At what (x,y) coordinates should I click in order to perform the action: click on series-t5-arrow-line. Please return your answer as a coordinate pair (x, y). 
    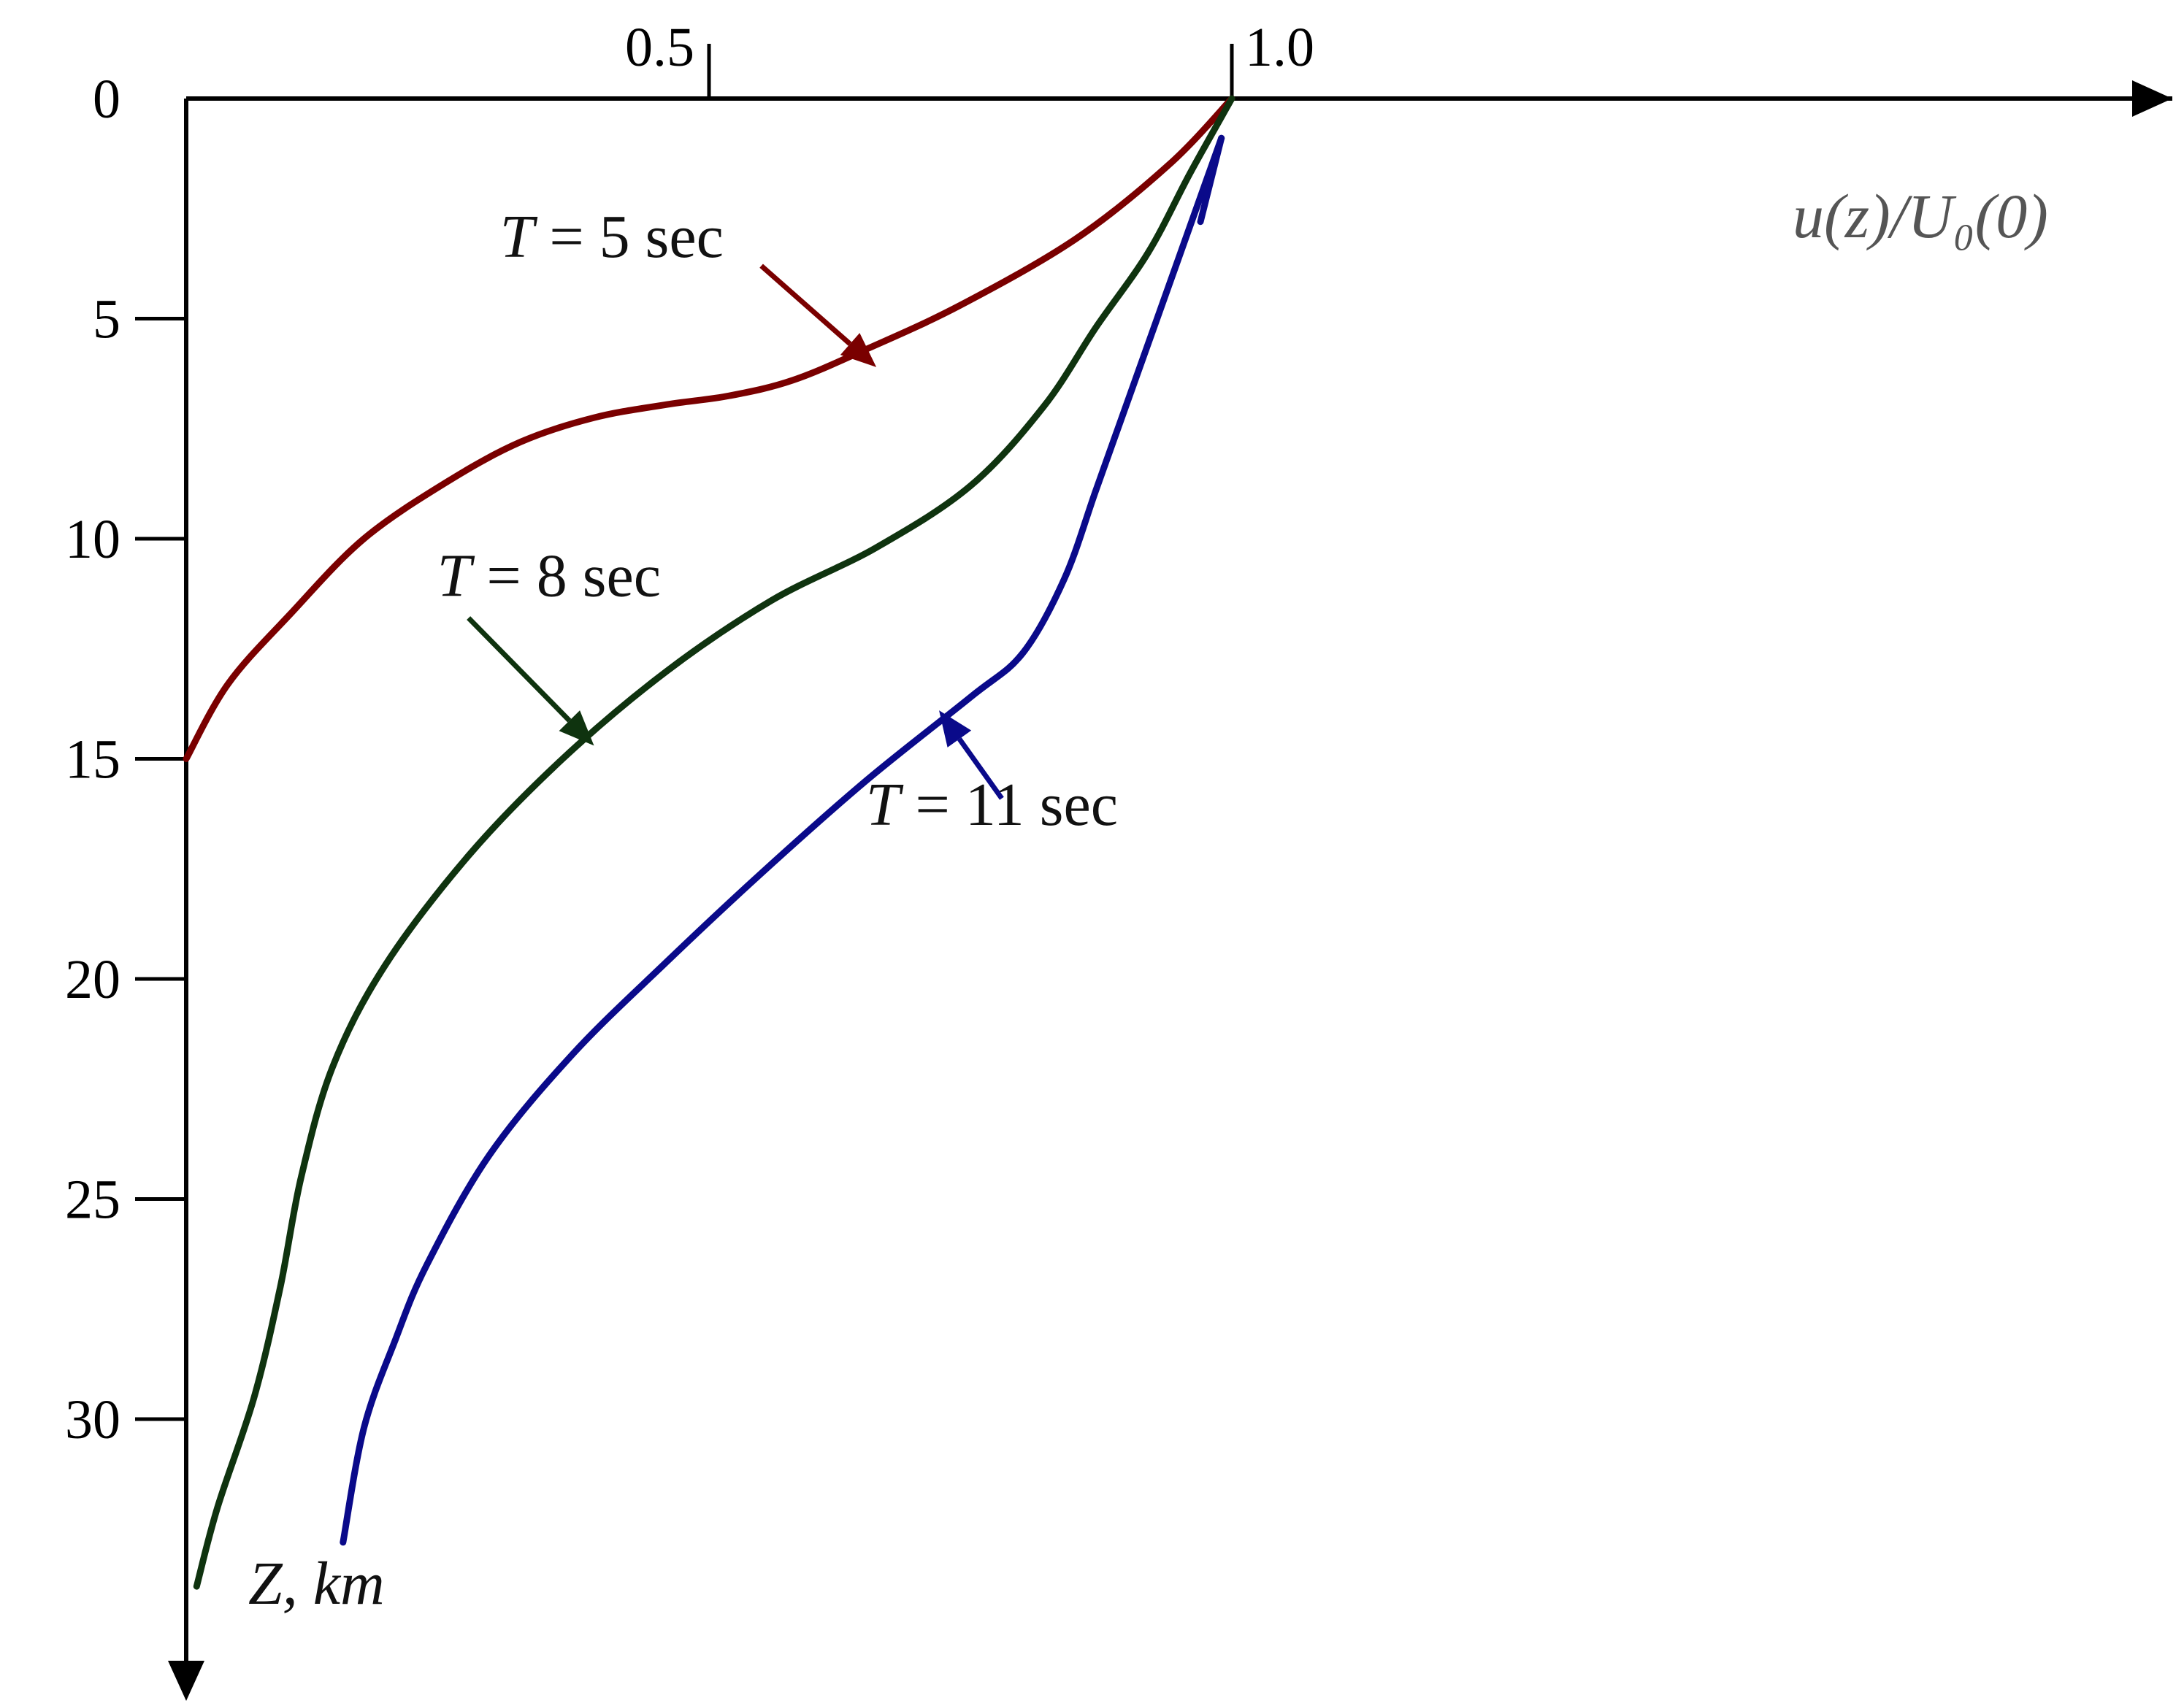
    Looking at the image, I should click on (806, 305).